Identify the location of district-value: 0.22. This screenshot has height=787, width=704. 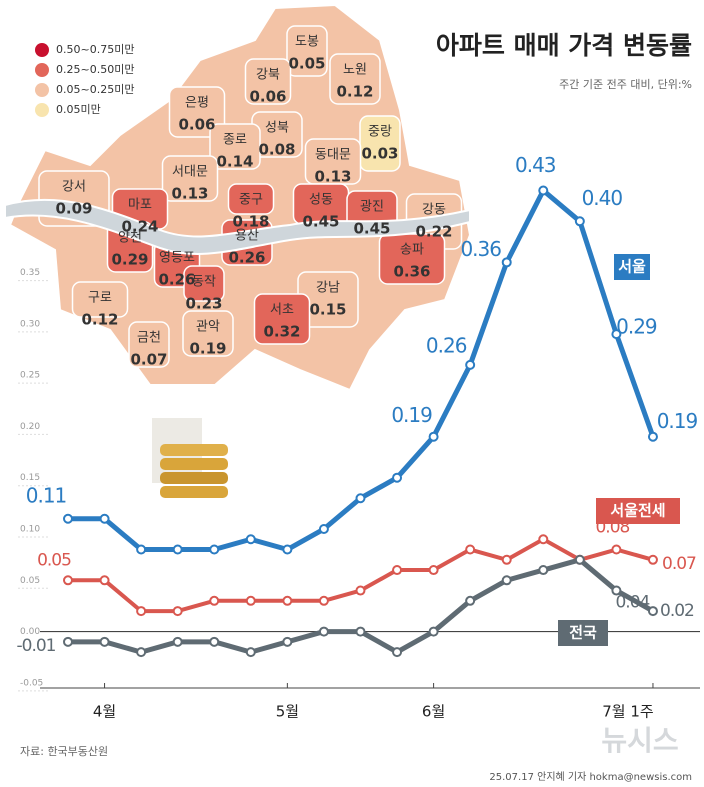
(433, 232).